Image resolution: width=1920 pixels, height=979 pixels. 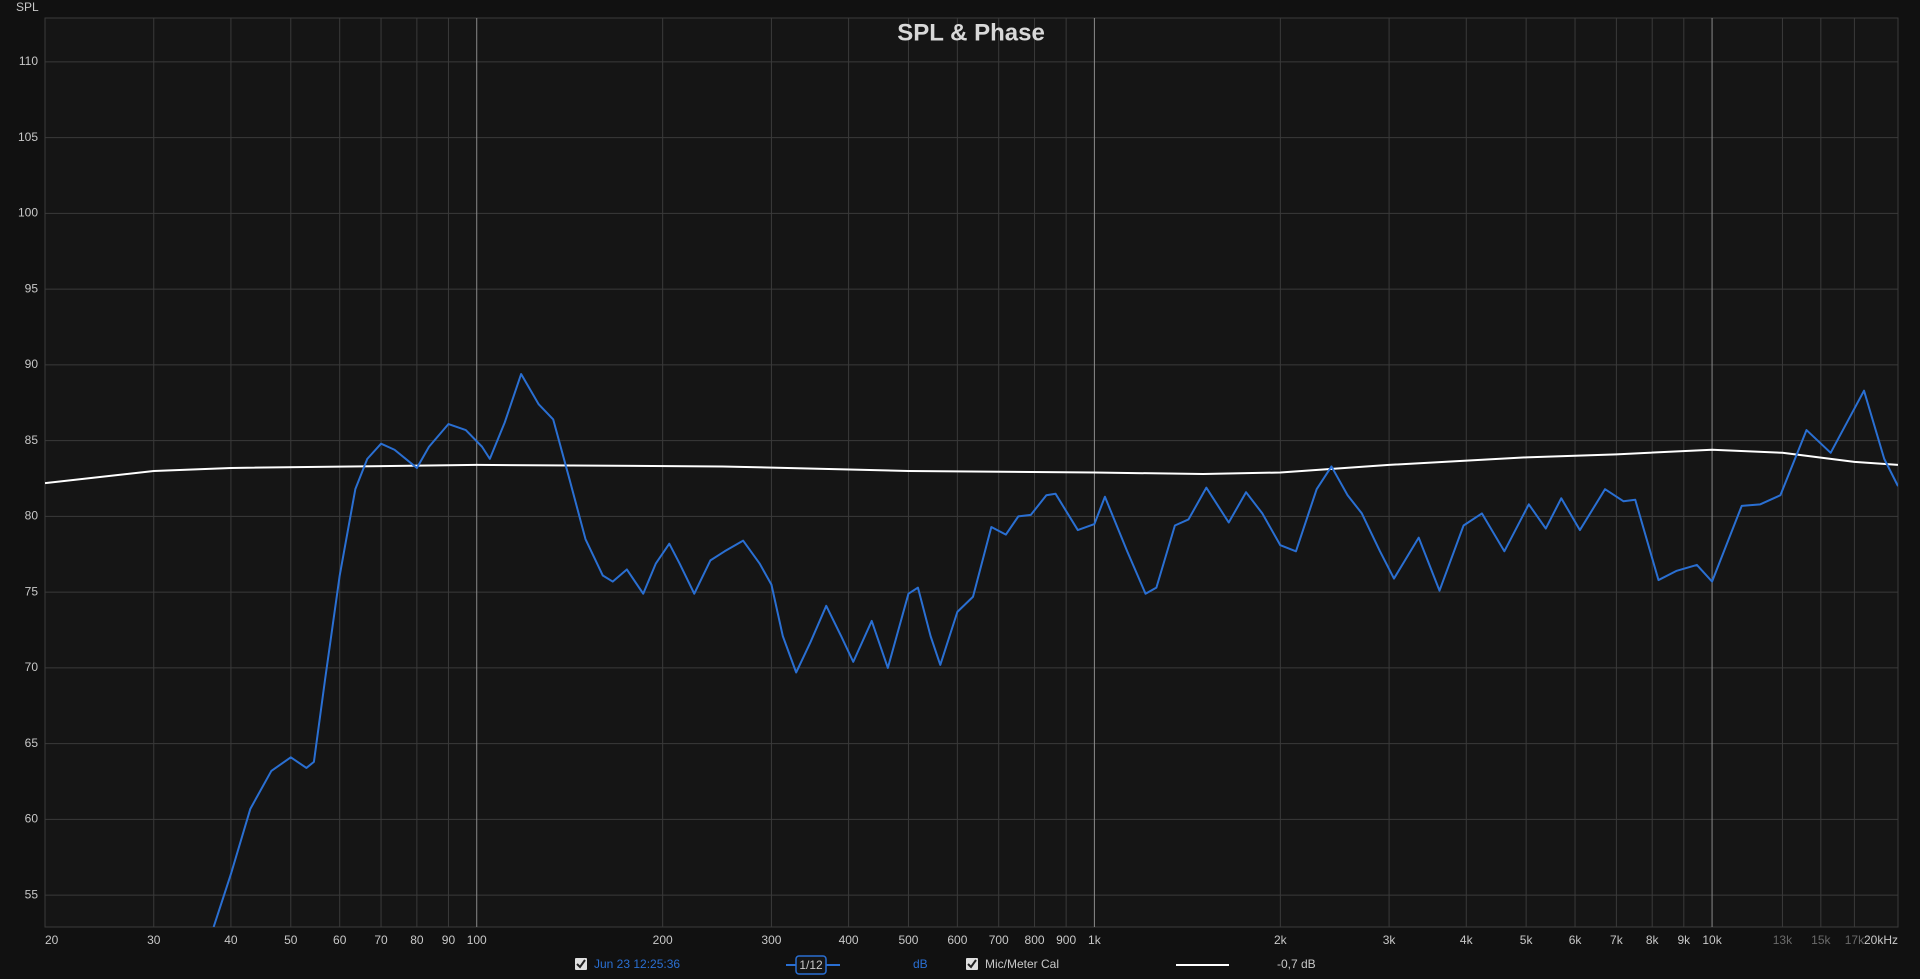 I want to click on x-tick-label: 80, so click(x=417, y=940).